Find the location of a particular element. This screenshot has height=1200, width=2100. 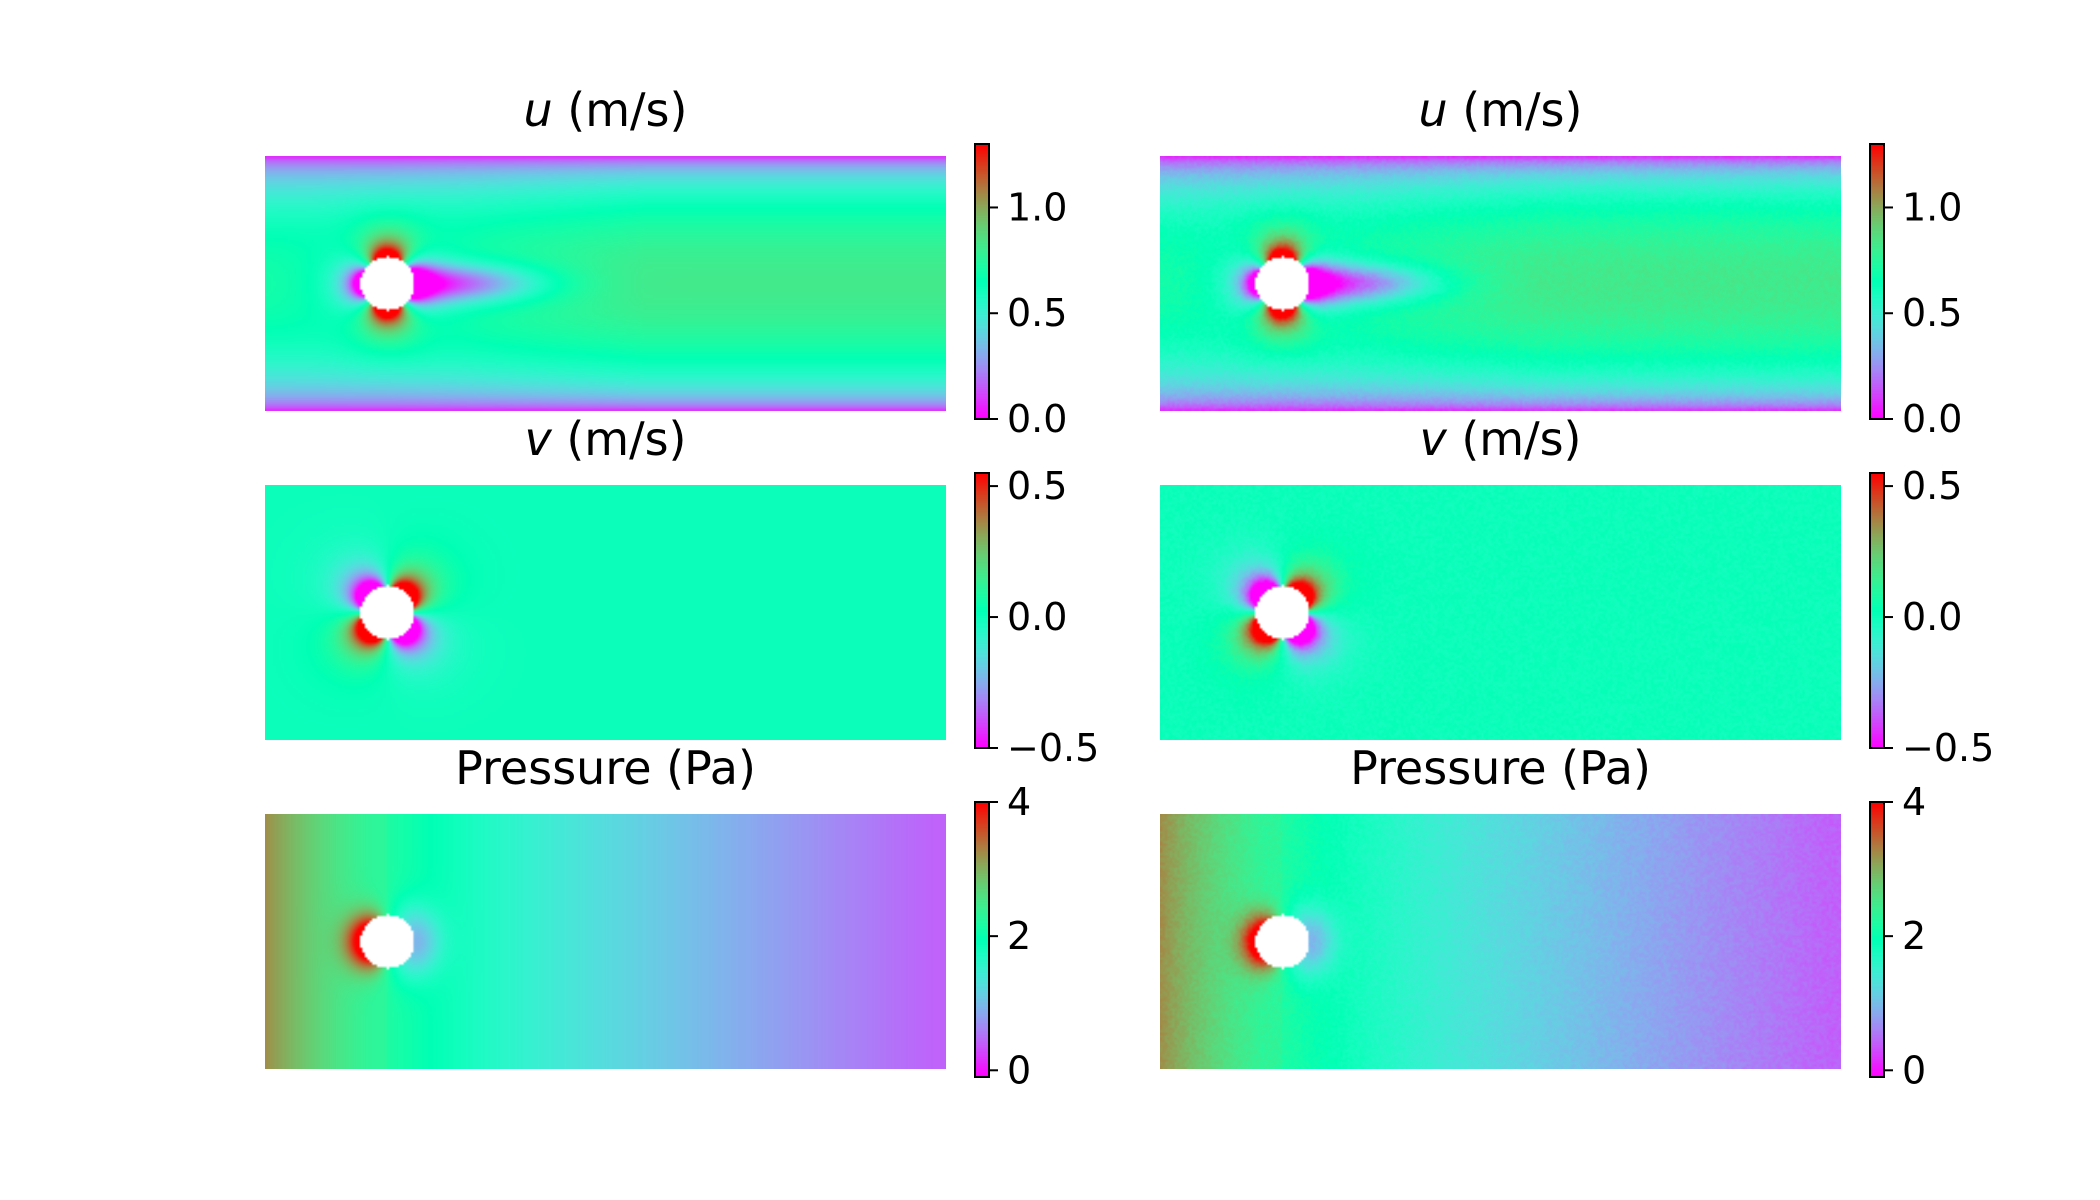

panel-u-prediction: u (m/s) 0.0 0.5 1.0 is located at coordinates (1561, 262).